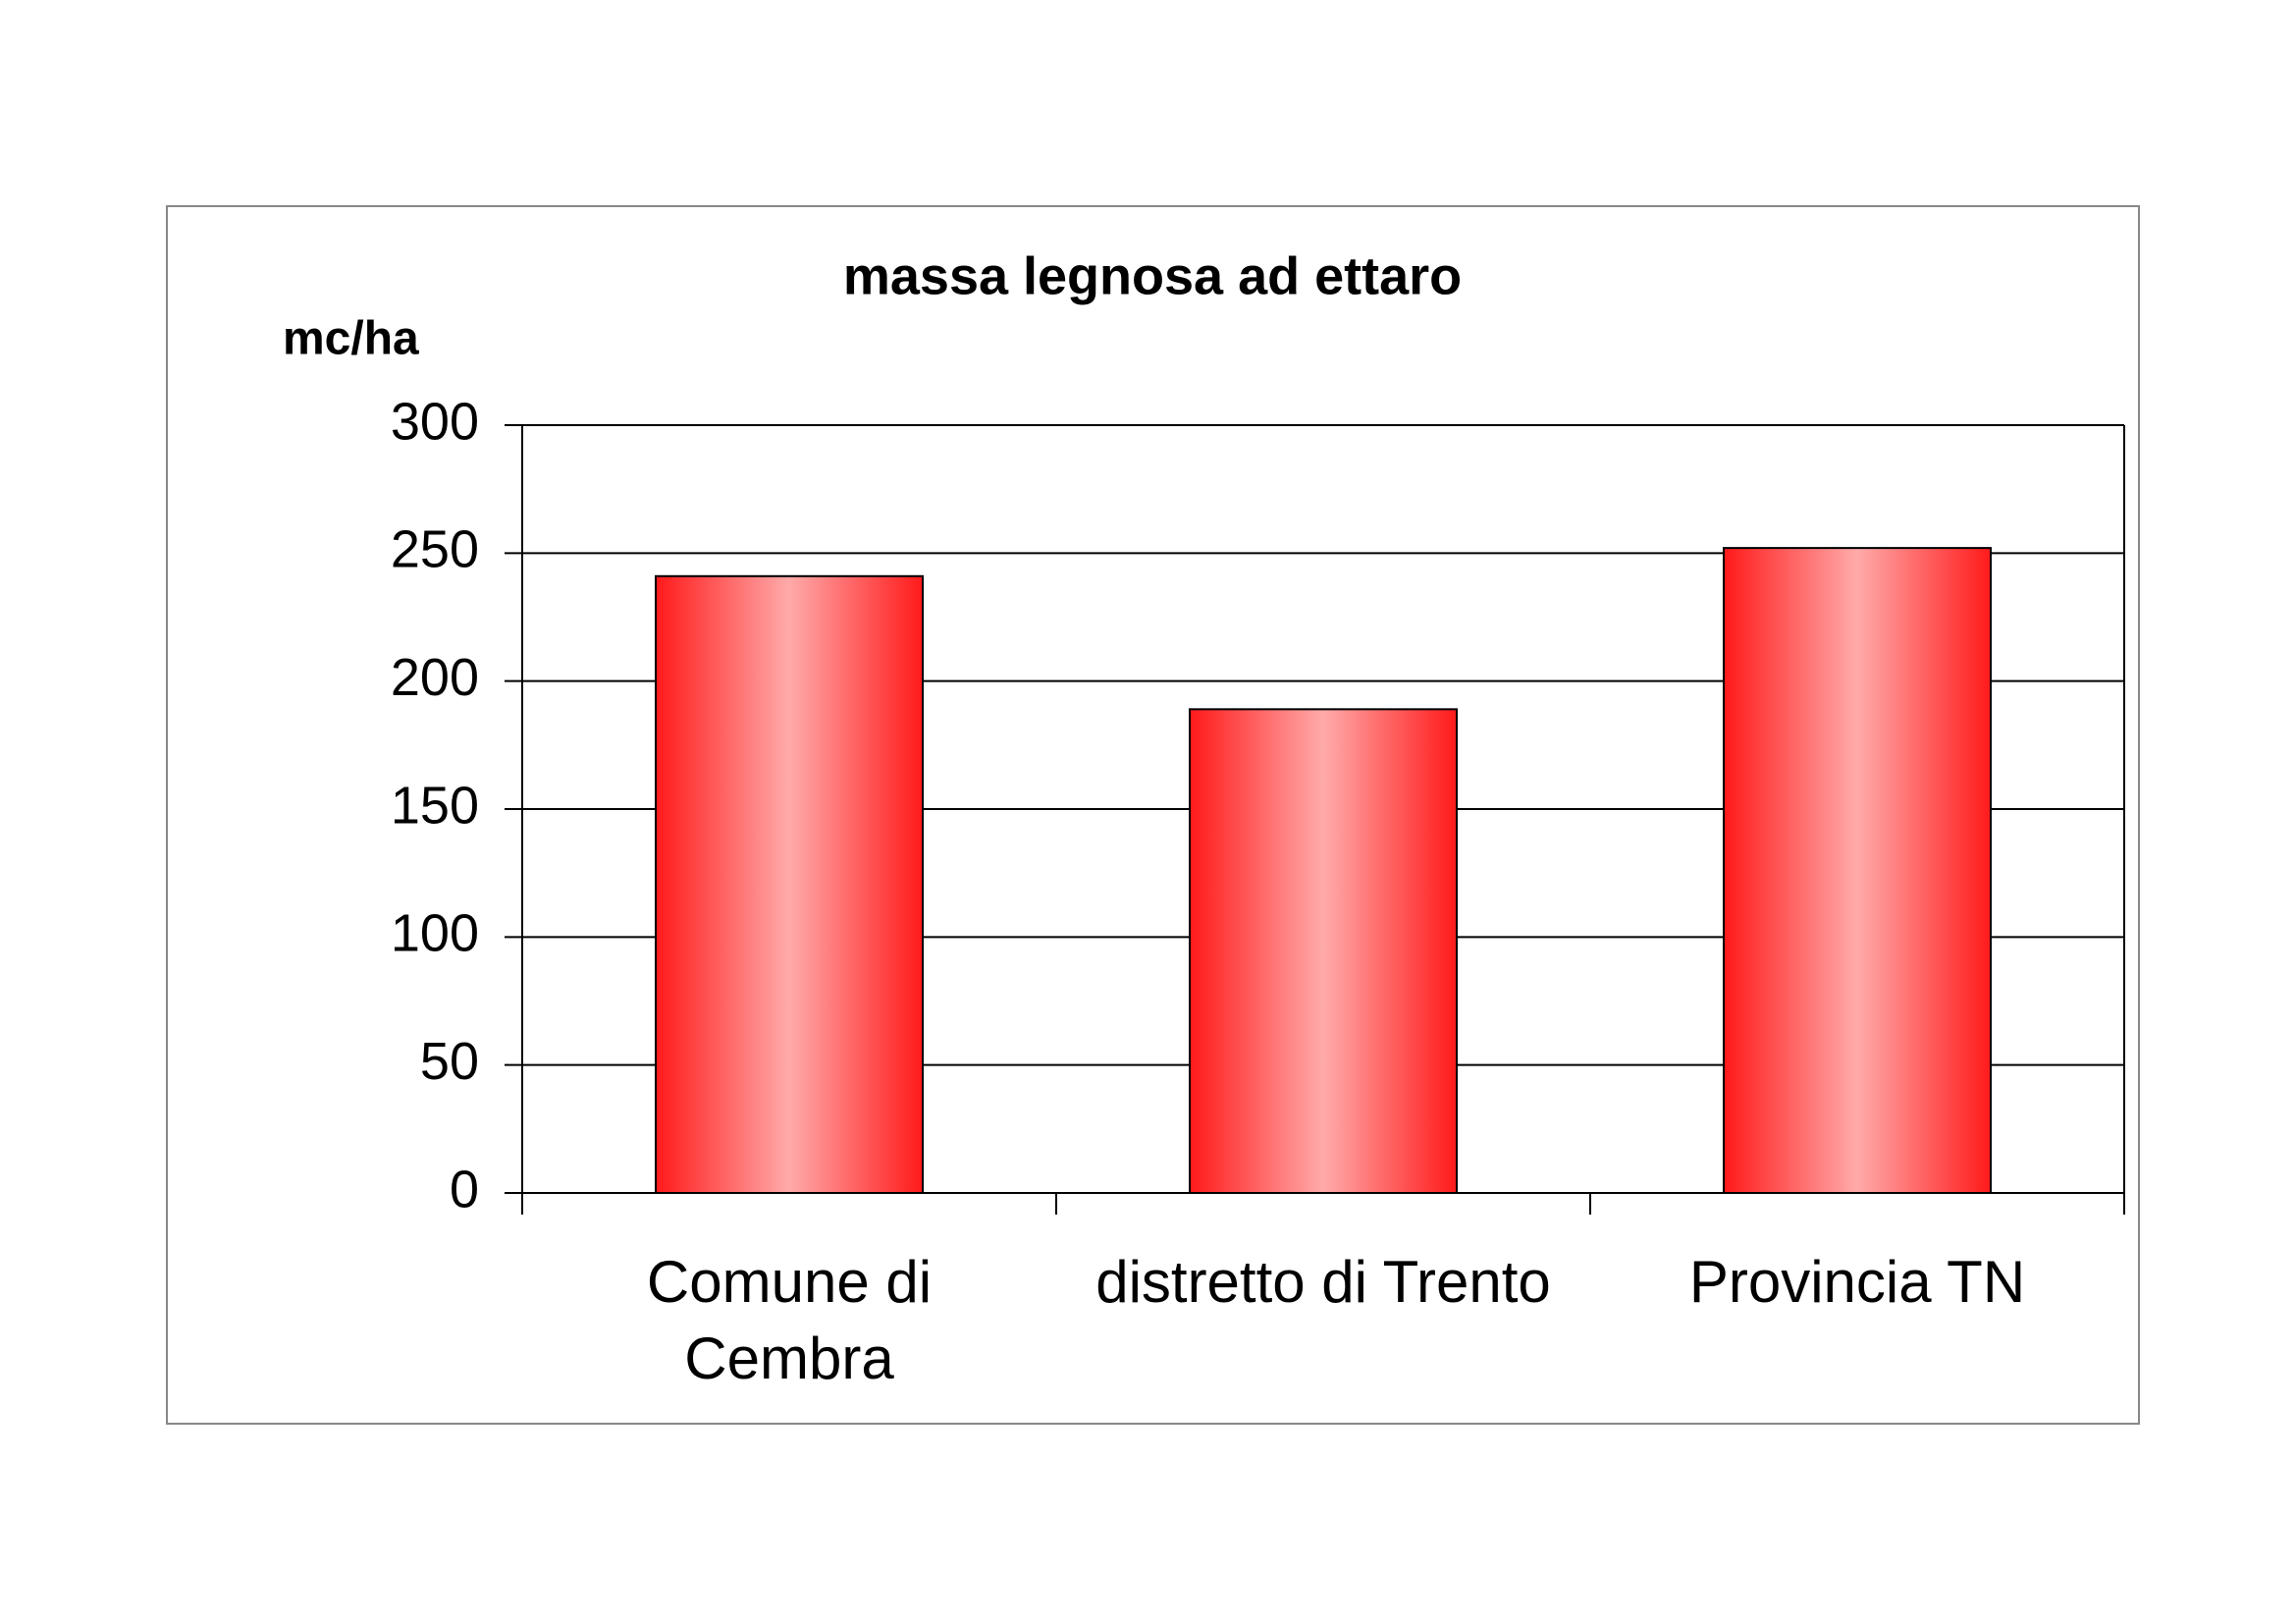 The height and width of the screenshot is (1624, 2296). Describe the element at coordinates (435, 421) in the screenshot. I see `y-tick-label: 300` at that location.